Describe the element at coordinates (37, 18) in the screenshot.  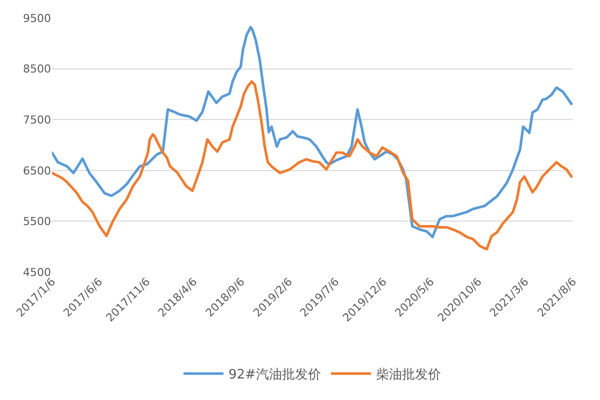
I see `y-tick-label: 9500` at that location.